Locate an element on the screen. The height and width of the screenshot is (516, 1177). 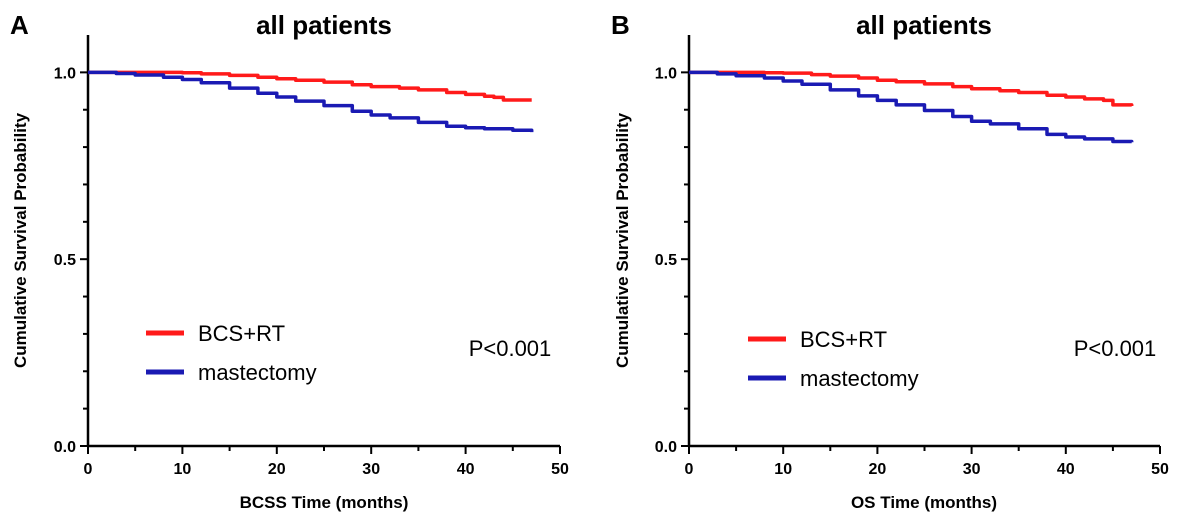
panel-letter: B is located at coordinates (620, 25).